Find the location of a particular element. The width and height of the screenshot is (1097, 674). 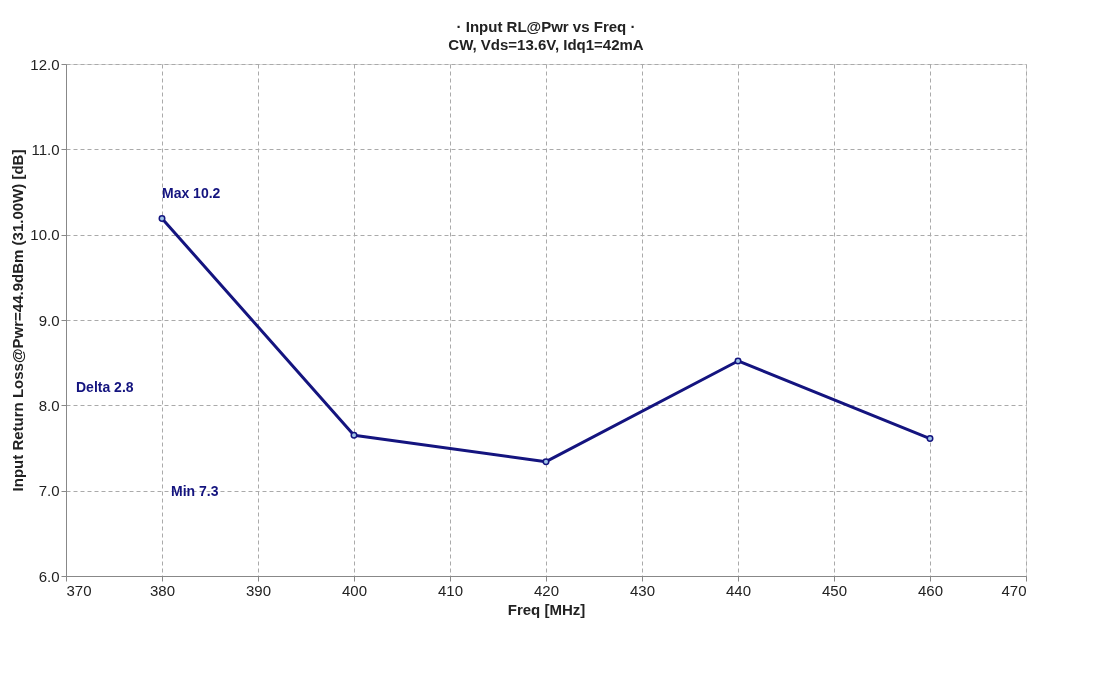

y-axis-title: Input Return Loss@Pwr=44.9dBm (31.00W) [dB] is located at coordinates (18, 320).